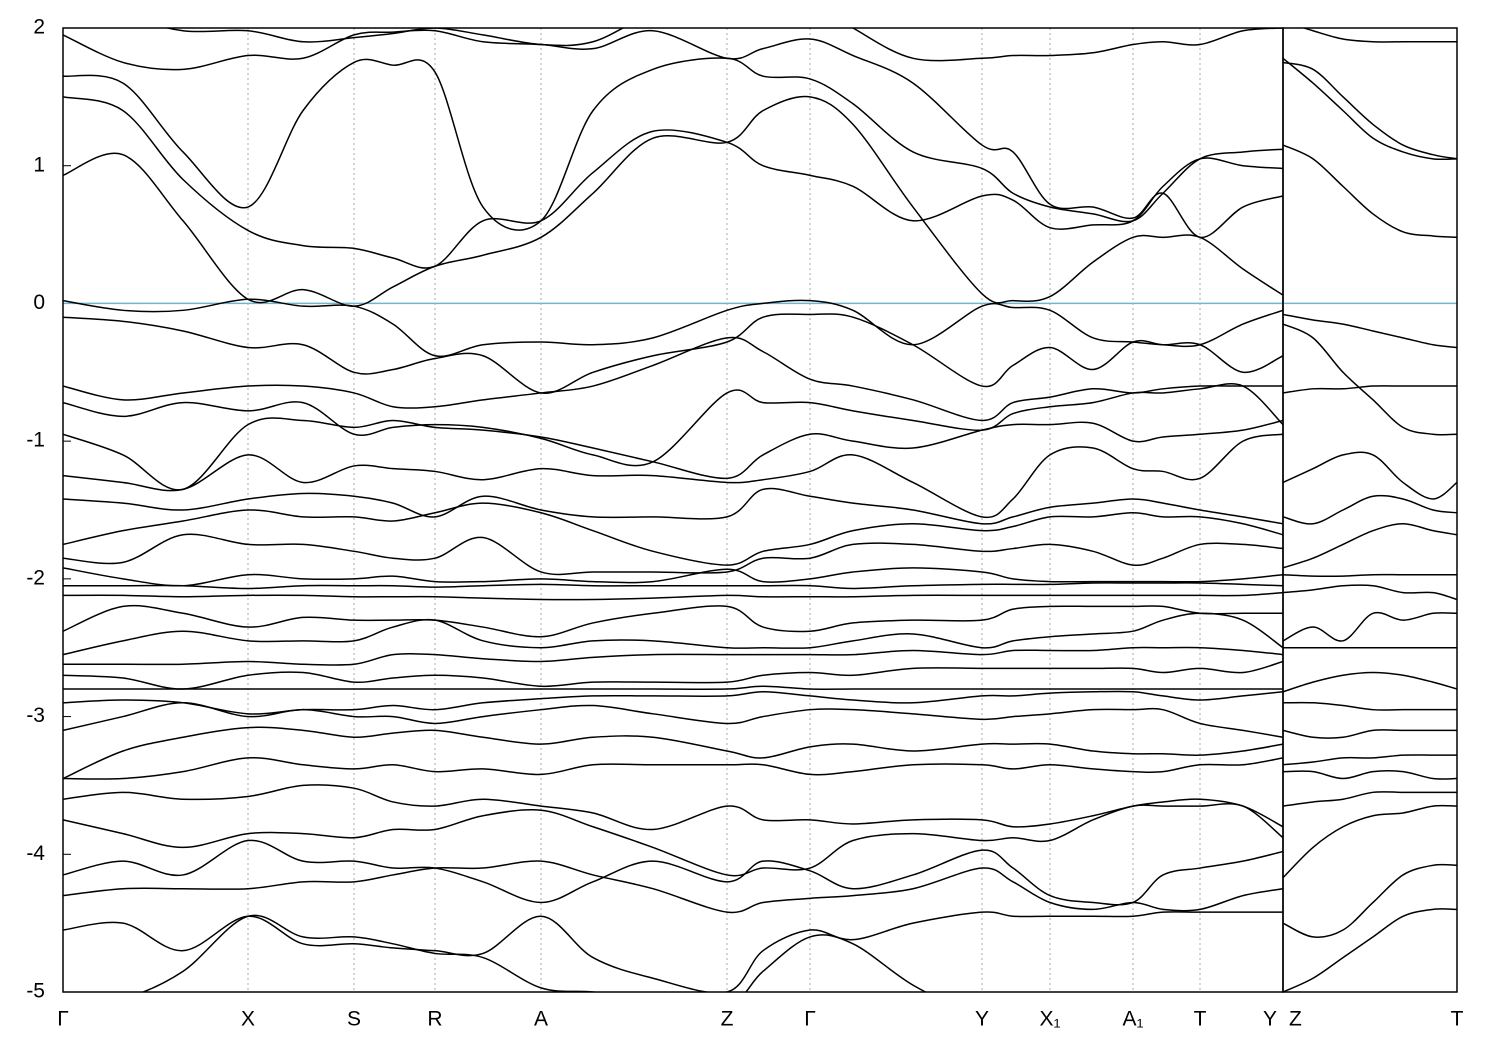  I want to click on y-tick-label: 0, so click(39, 302).